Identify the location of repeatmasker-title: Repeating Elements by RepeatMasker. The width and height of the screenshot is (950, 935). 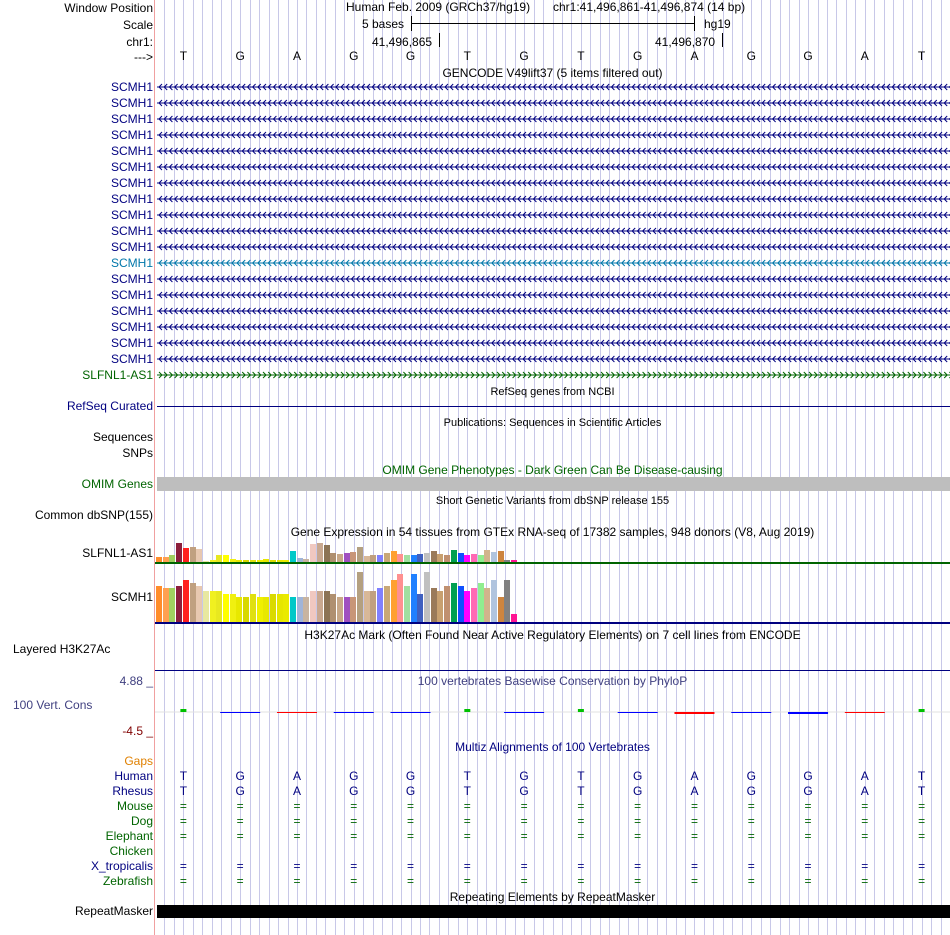
(552, 897).